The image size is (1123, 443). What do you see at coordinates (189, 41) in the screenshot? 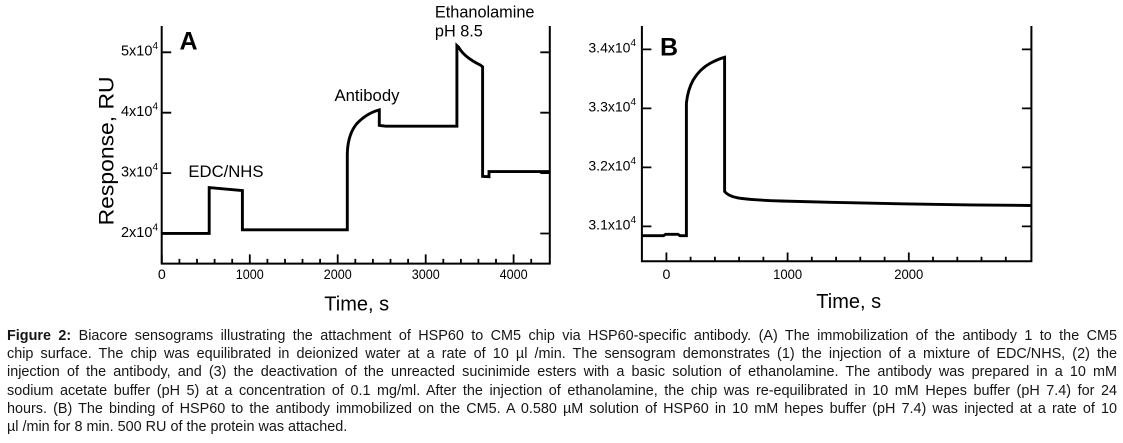
I see `svg-text: A` at bounding box center [189, 41].